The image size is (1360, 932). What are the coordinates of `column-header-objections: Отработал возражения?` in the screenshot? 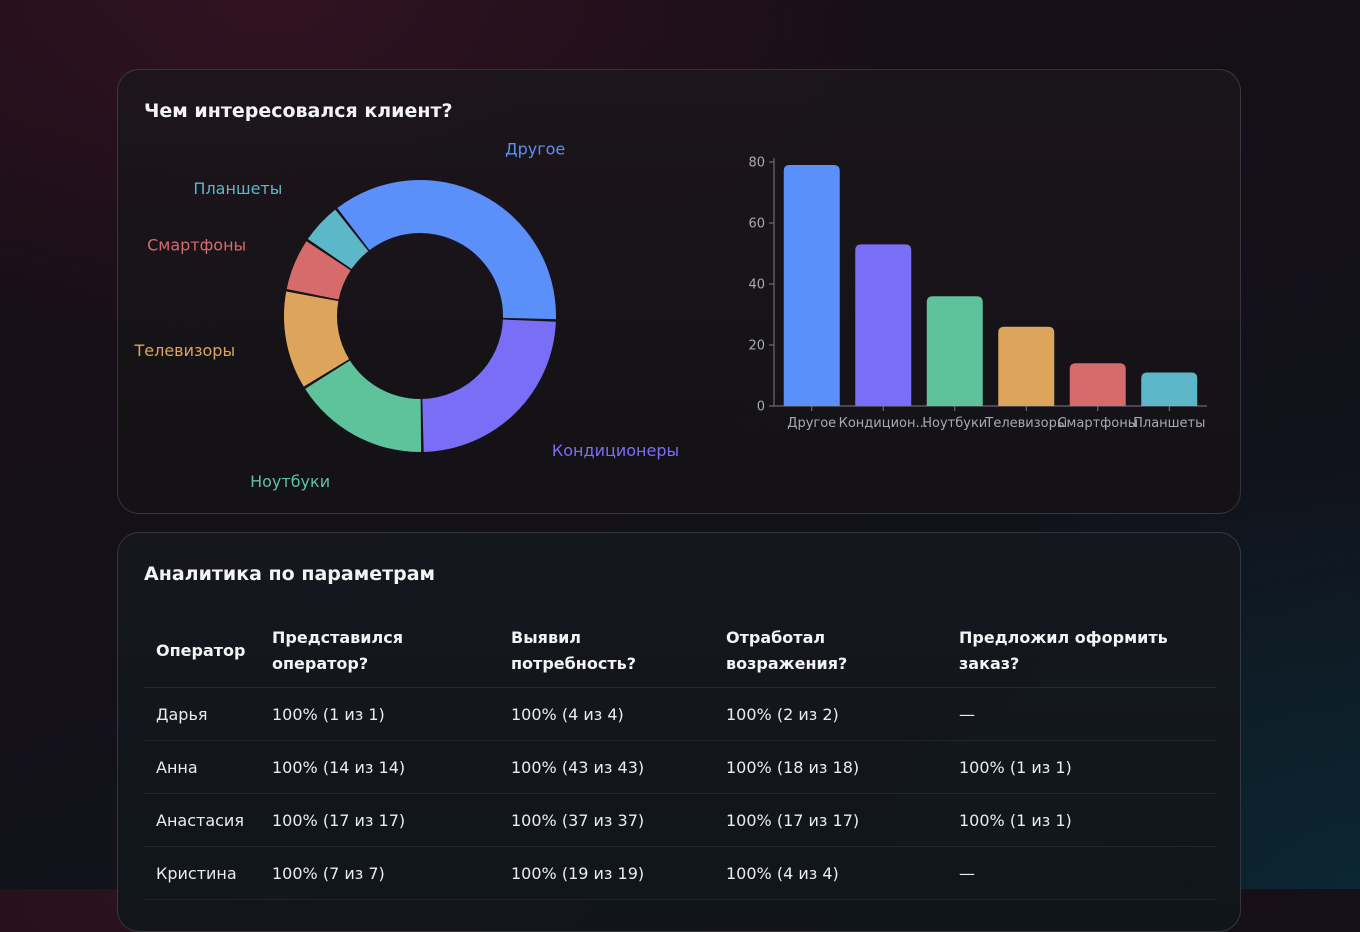 It's located at (830, 651).